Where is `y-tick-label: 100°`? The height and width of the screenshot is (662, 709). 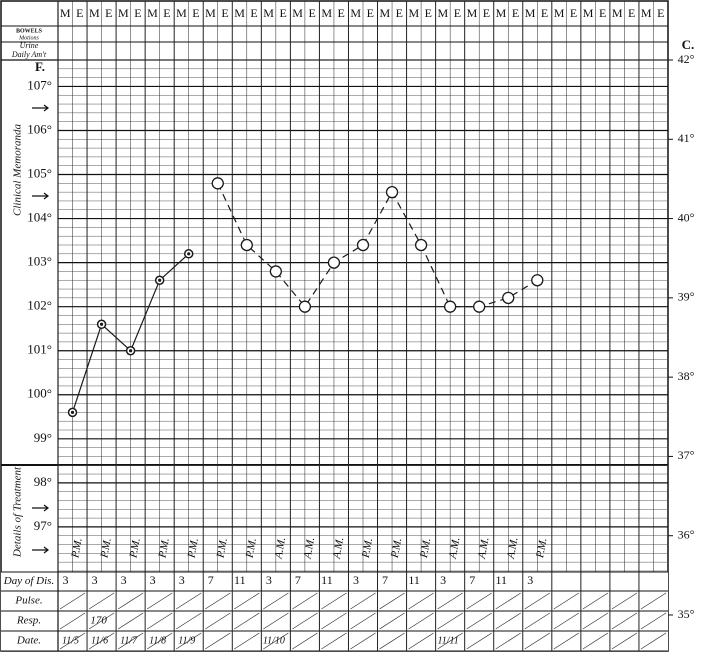
y-tick-label: 100° is located at coordinates (39, 393).